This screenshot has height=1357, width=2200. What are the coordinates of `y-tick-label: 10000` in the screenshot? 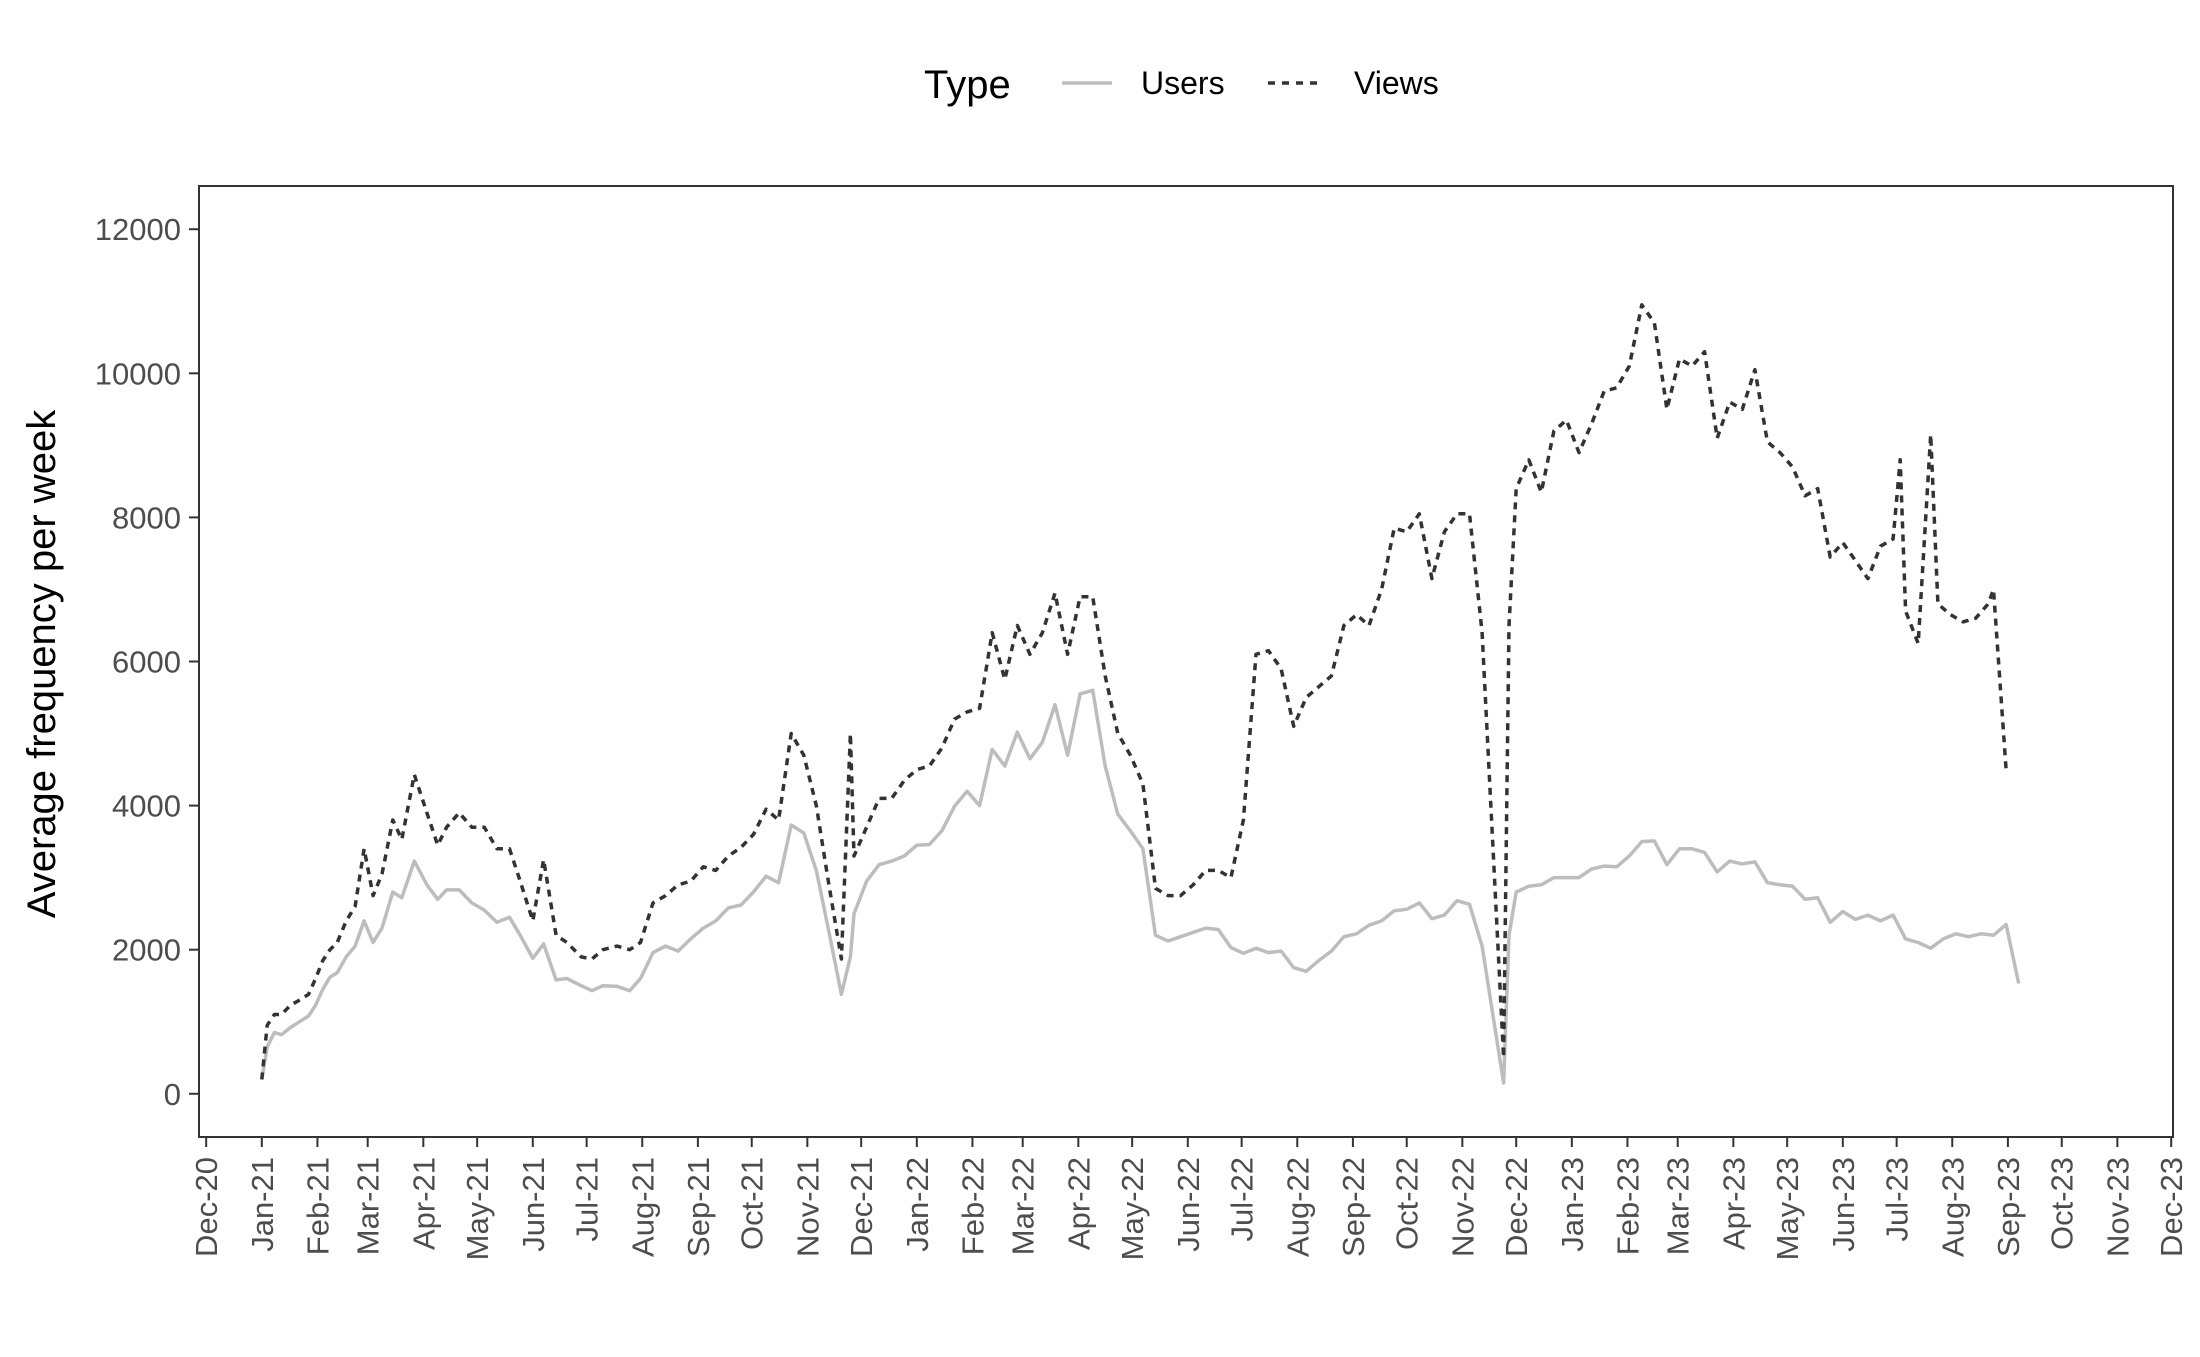 It's located at (138, 373).